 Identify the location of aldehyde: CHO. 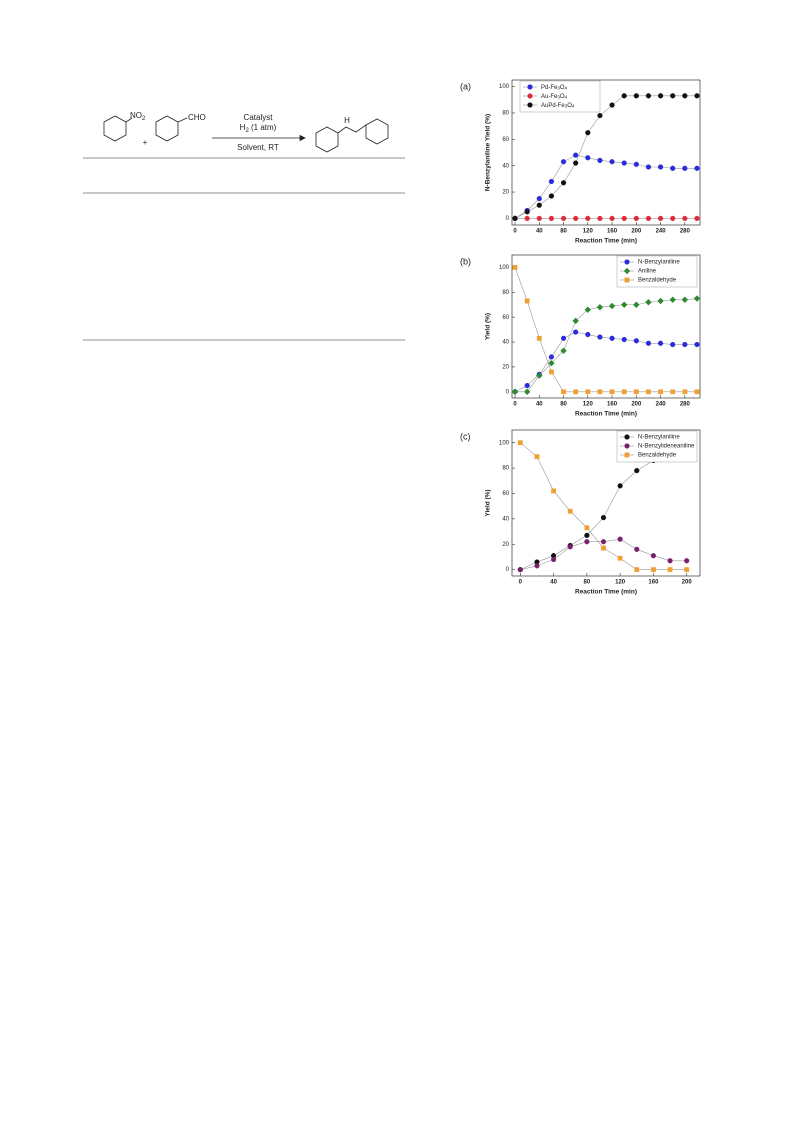
(197, 117).